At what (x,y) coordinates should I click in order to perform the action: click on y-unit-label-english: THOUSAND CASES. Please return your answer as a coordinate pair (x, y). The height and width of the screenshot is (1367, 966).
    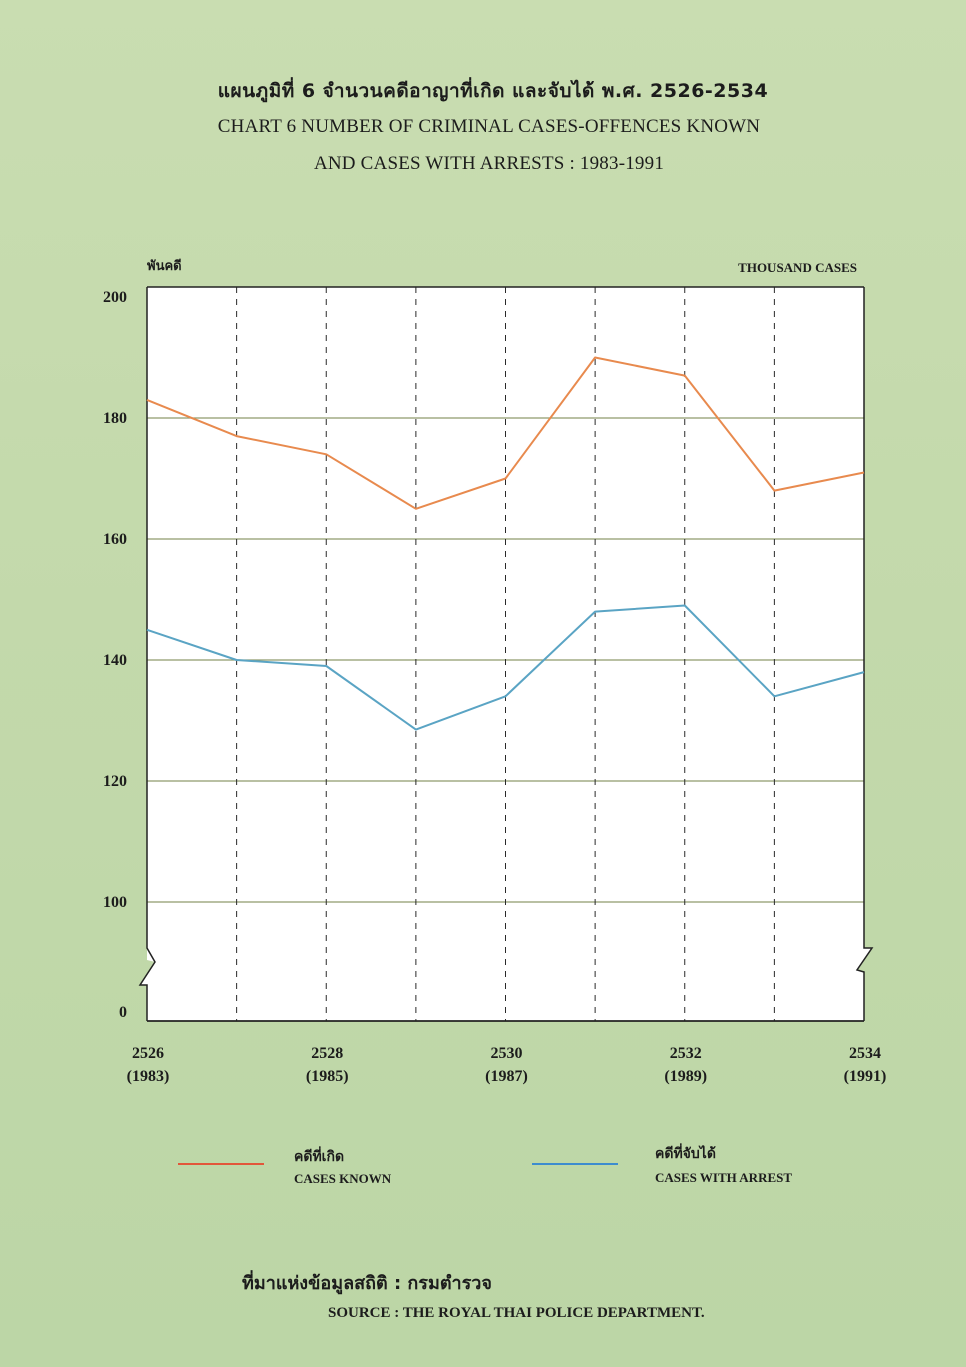
    Looking at the image, I should click on (797, 267).